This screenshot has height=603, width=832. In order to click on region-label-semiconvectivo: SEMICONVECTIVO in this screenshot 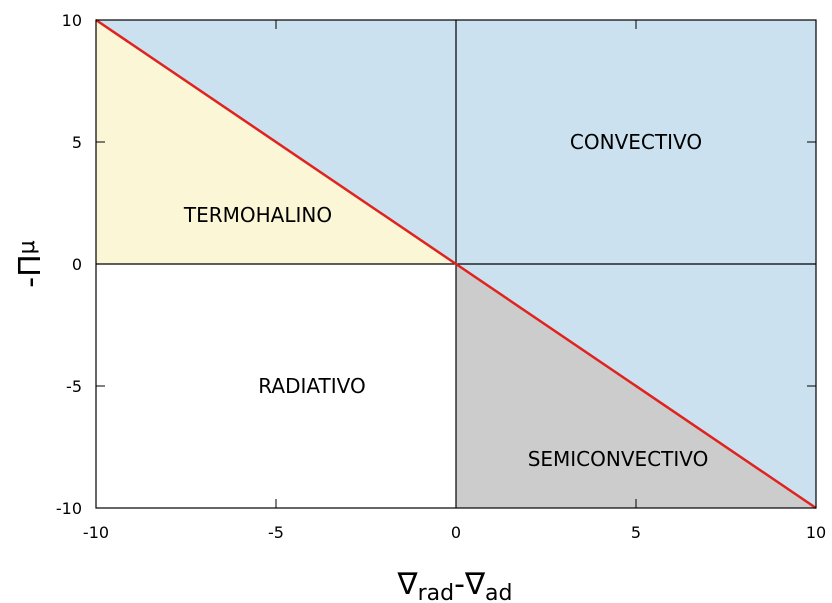, I will do `click(618, 459)`.